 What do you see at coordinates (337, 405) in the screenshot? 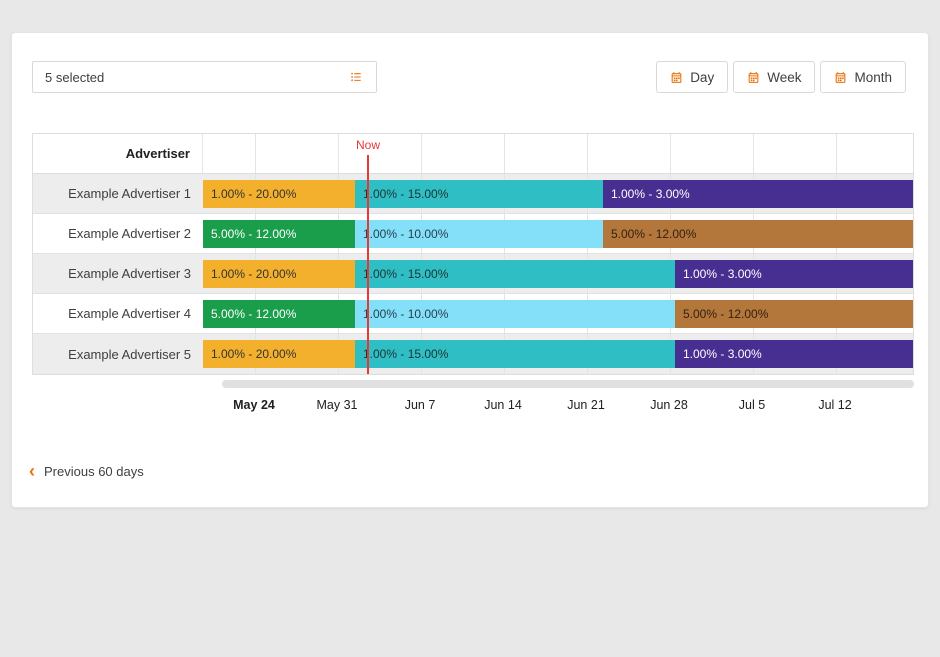
I see `axis-label: May 31` at bounding box center [337, 405].